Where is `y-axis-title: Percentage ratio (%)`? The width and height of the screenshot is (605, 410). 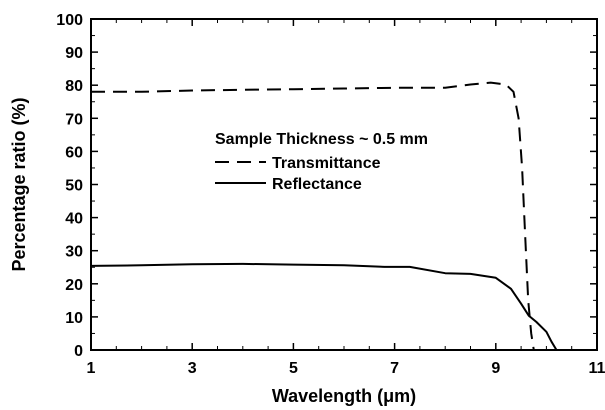 y-axis-title: Percentage ratio (%) is located at coordinates (19, 184).